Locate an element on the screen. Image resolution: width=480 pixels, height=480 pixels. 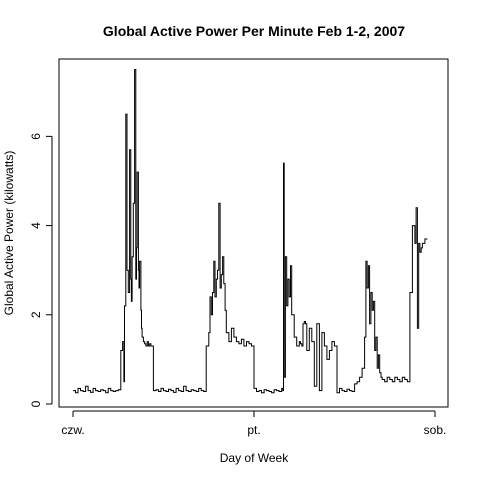
x-tick-label: sob. is located at coordinates (435, 430).